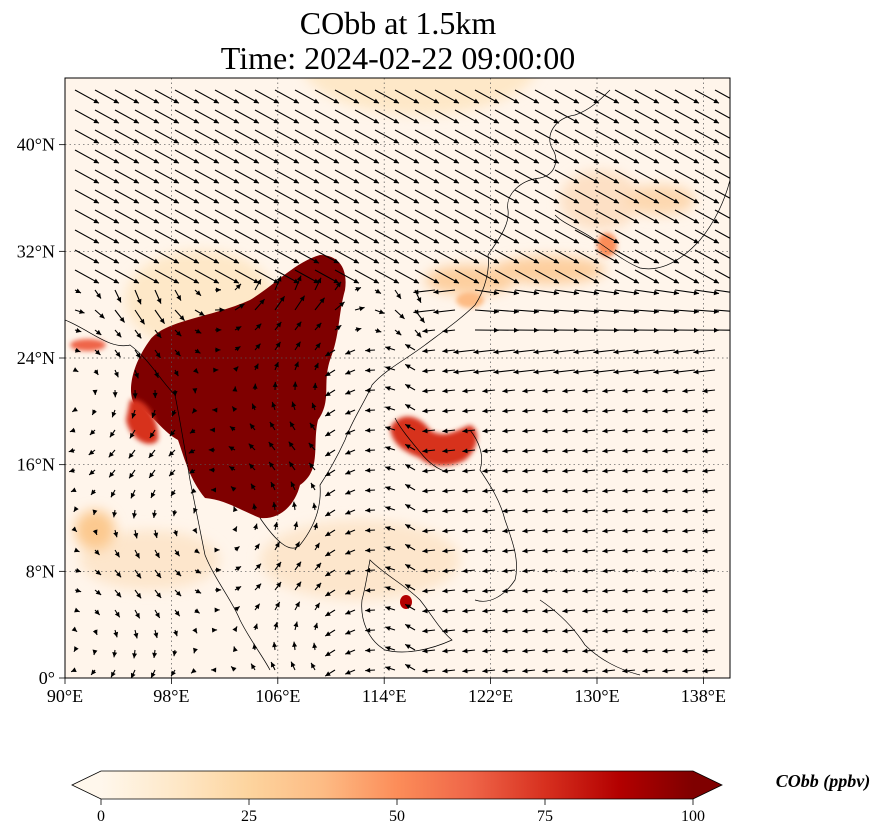 The image size is (887, 836). Describe the element at coordinates (36, 358) in the screenshot. I see `lat-tick-label: 24°N` at that location.